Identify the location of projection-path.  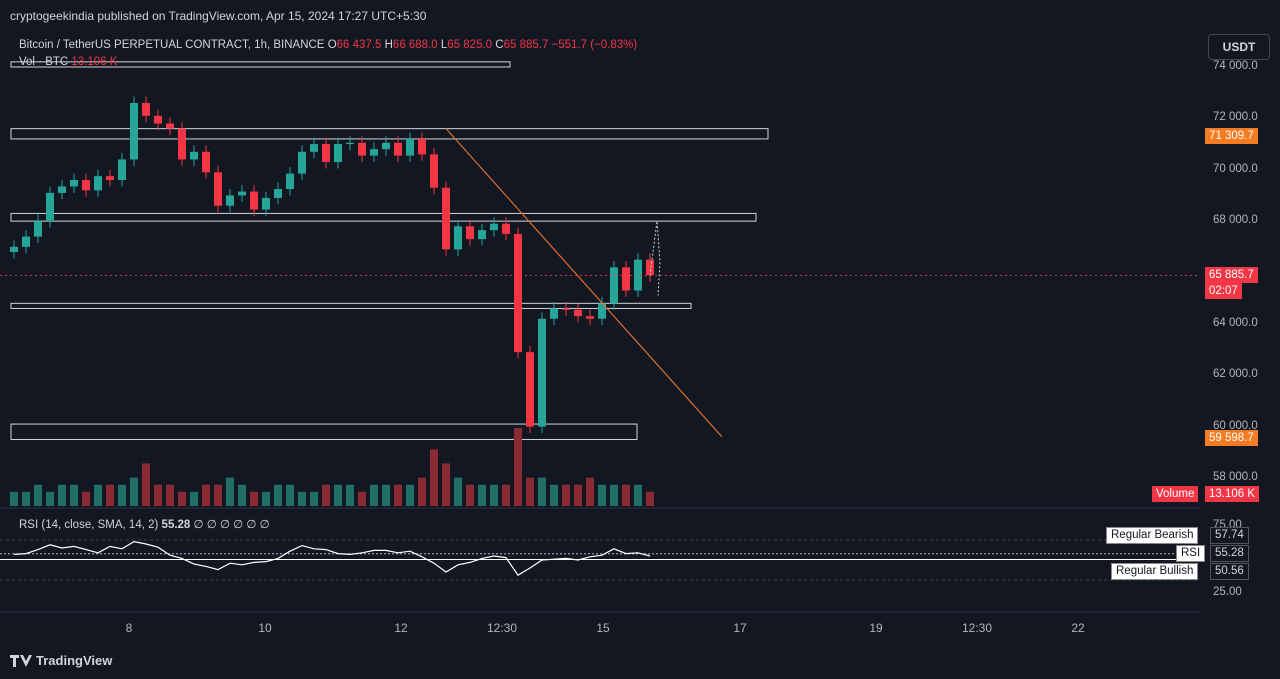
(655, 258).